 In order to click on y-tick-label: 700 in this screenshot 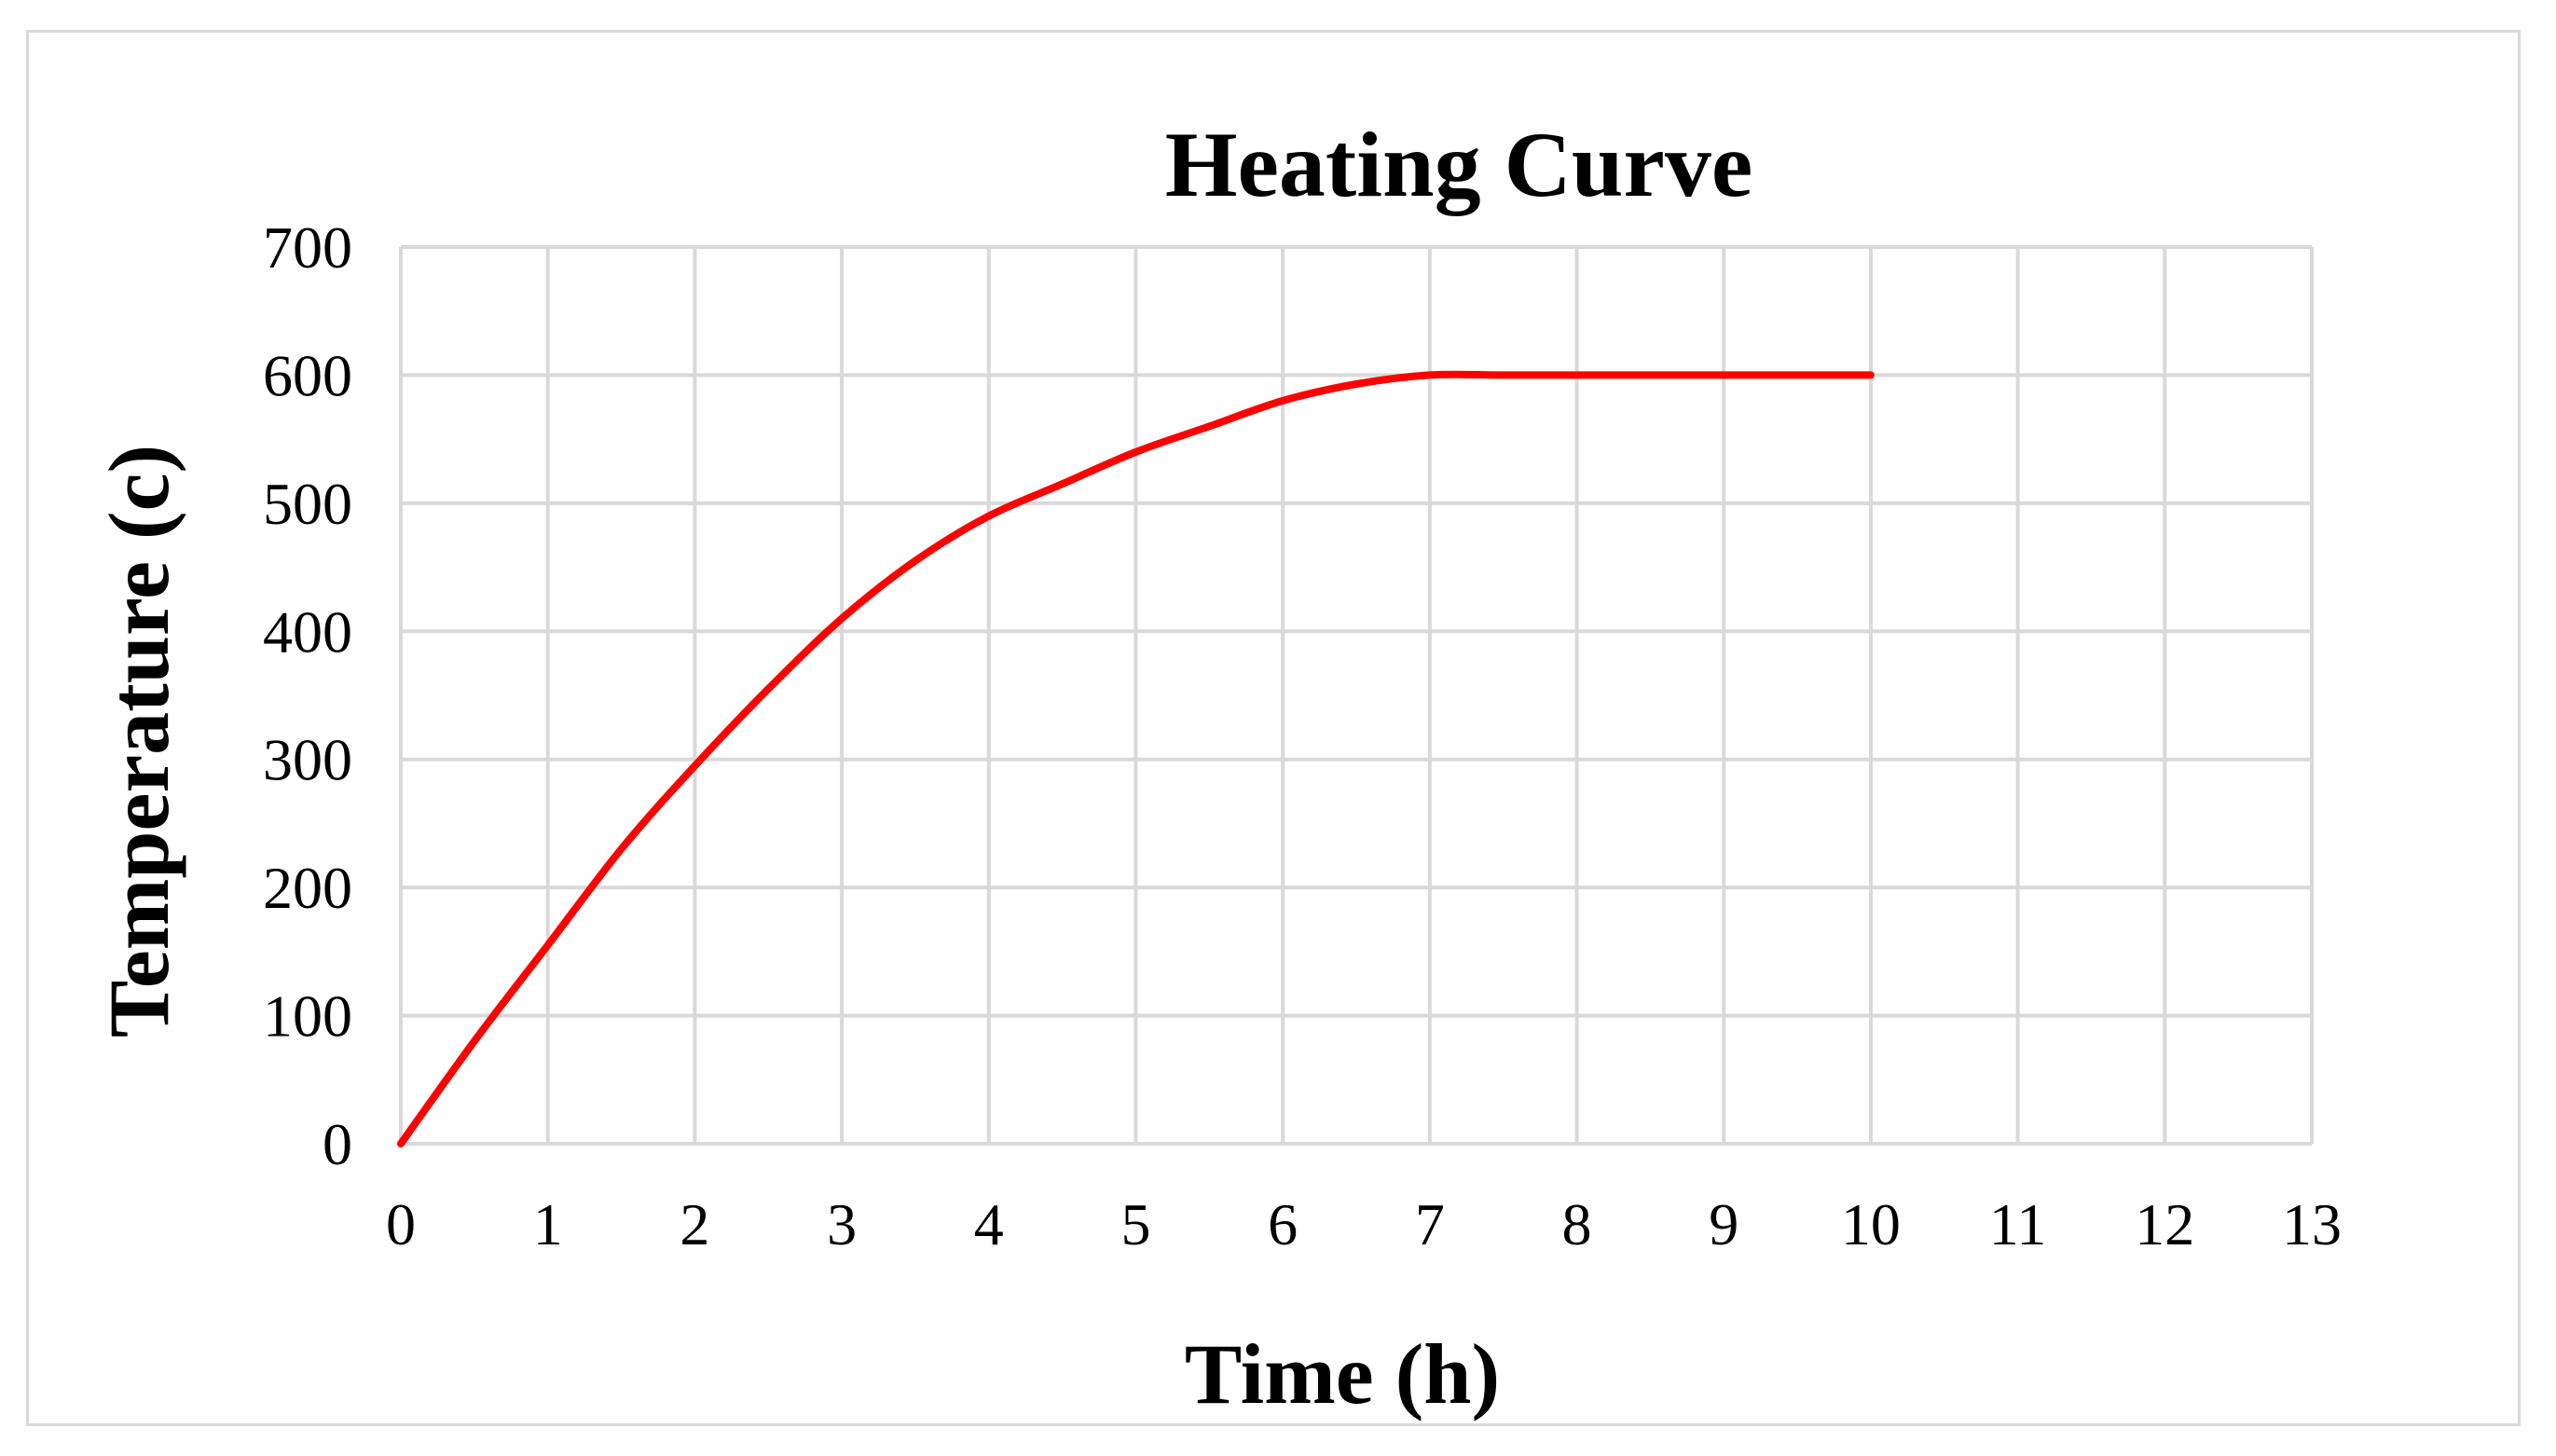, I will do `click(307, 248)`.